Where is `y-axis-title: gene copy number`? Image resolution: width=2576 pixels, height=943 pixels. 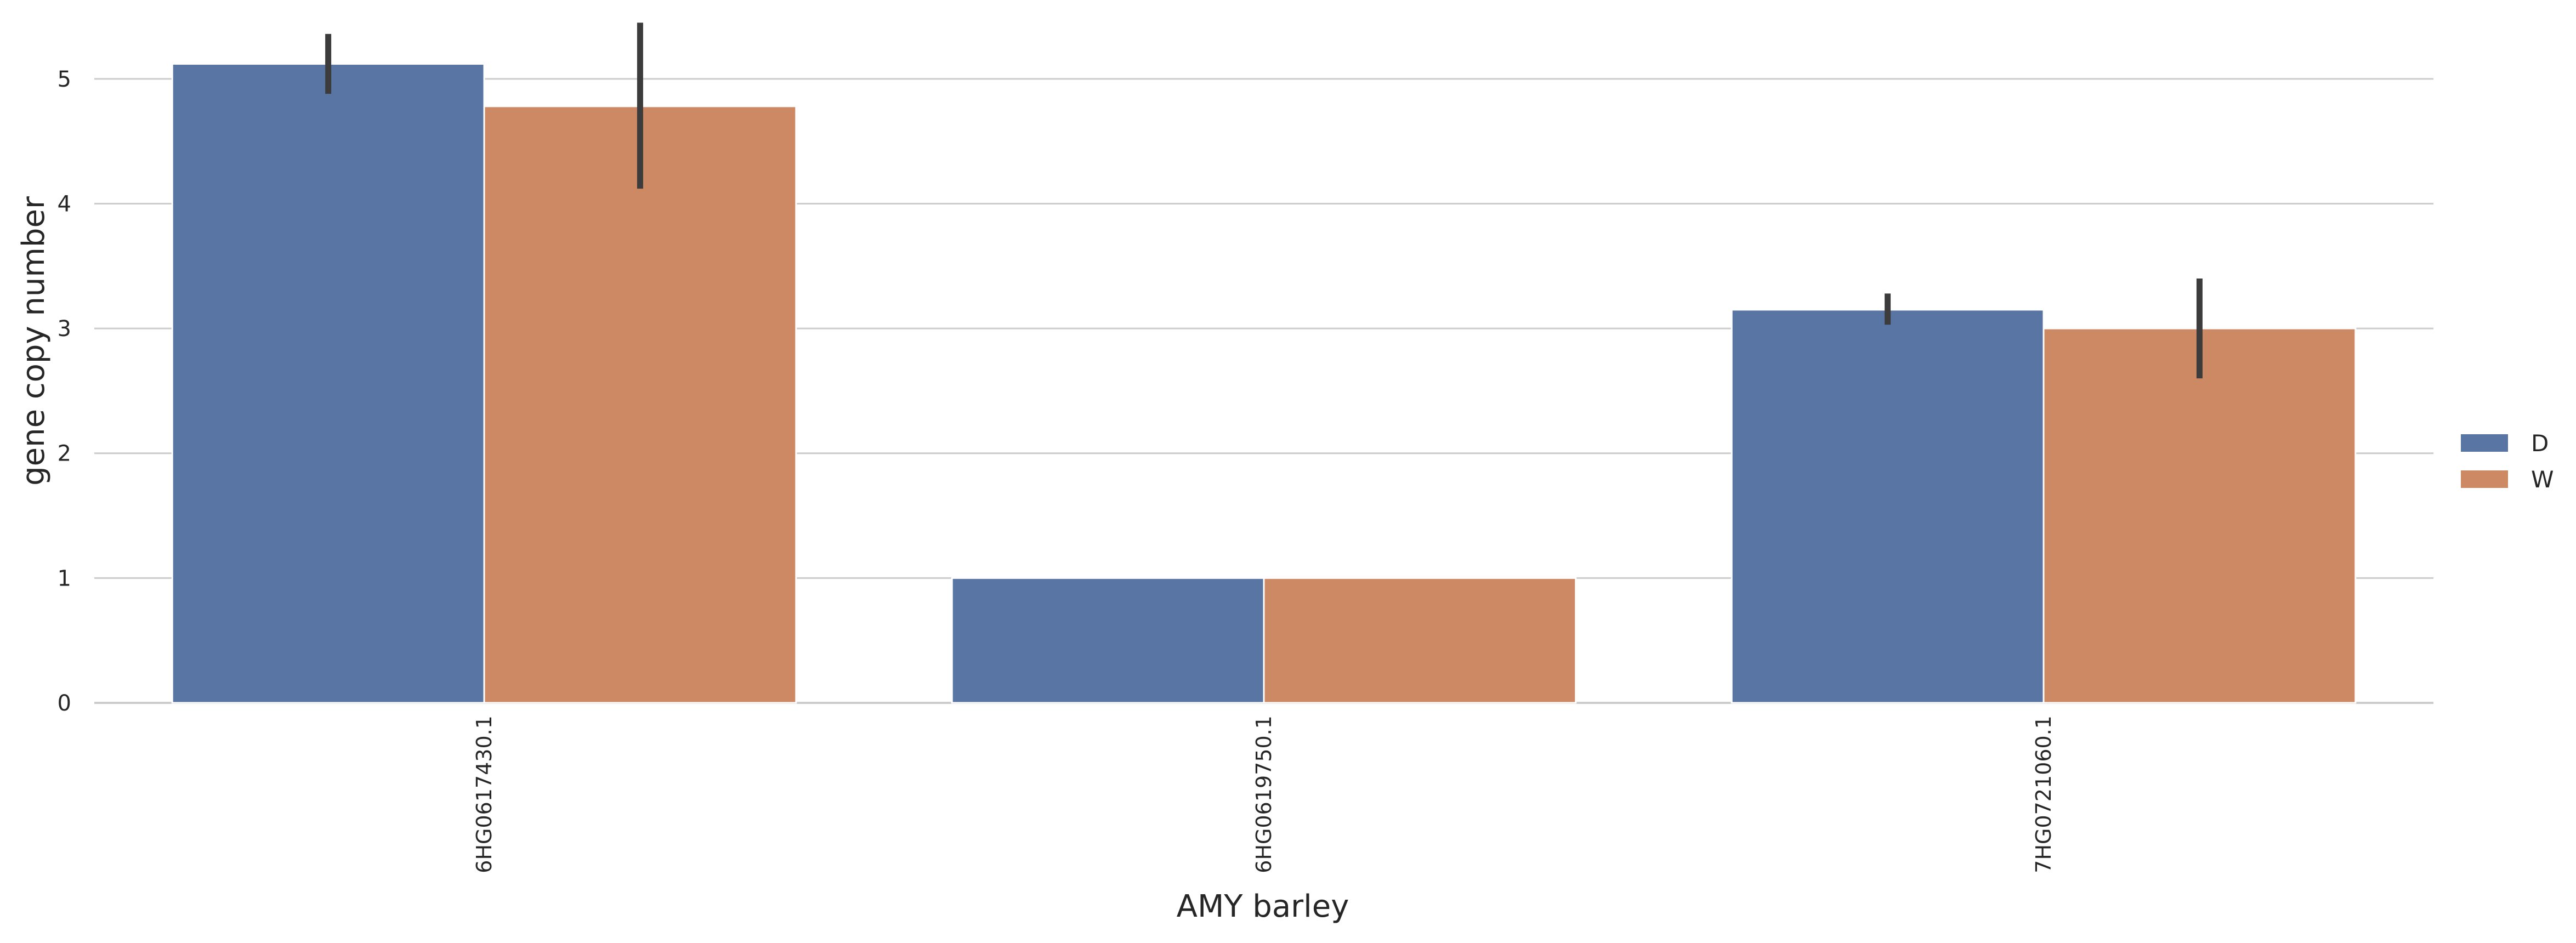
y-axis-title: gene copy number is located at coordinates (34, 341).